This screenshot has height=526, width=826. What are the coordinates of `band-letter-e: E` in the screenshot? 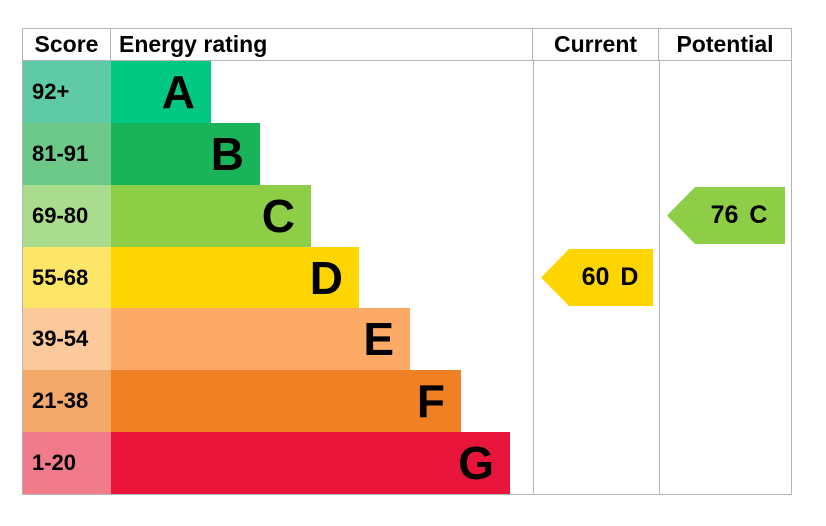 It's located at (378, 339).